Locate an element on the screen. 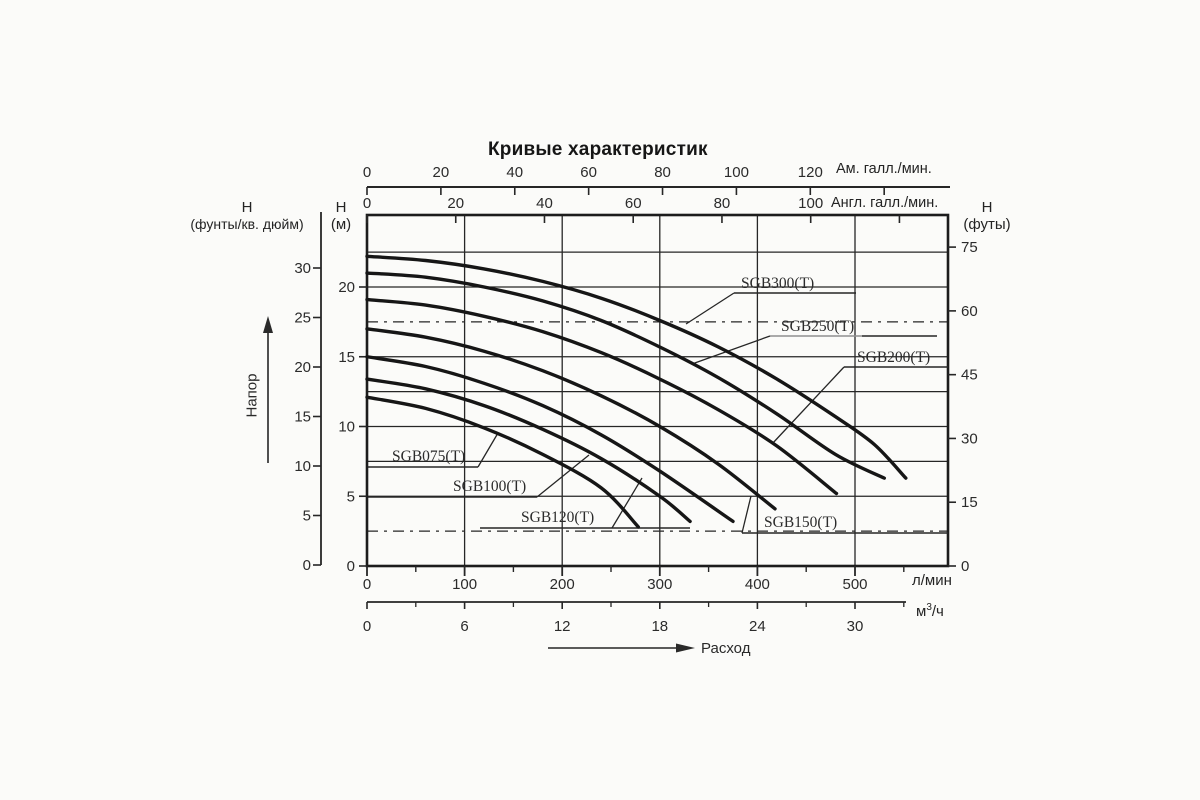  pump-curve-sgb300t is located at coordinates (636, 367).